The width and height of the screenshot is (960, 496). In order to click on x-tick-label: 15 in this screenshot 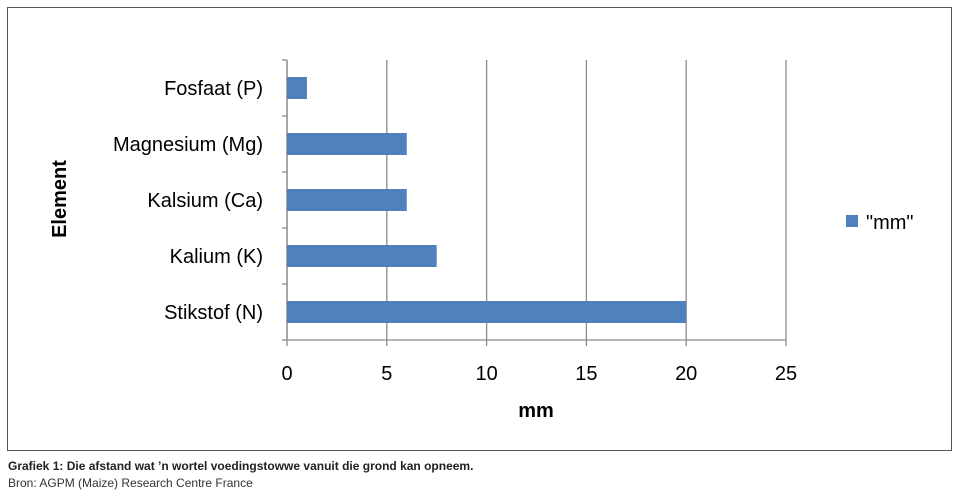, I will do `click(586, 374)`.